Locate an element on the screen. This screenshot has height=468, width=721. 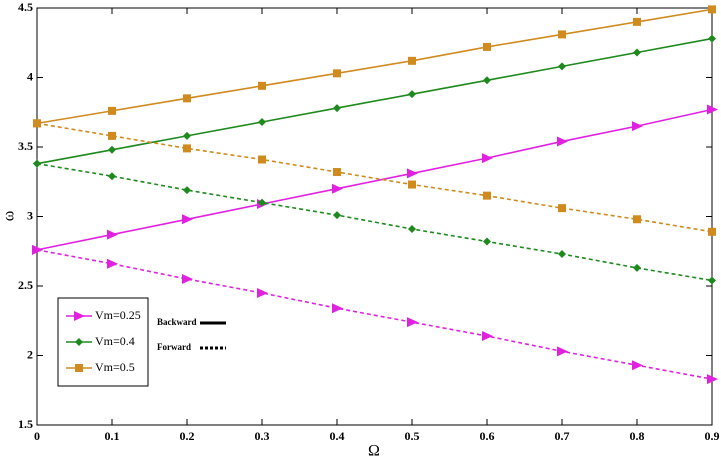
y-tick-label: 3 is located at coordinates (30, 215).